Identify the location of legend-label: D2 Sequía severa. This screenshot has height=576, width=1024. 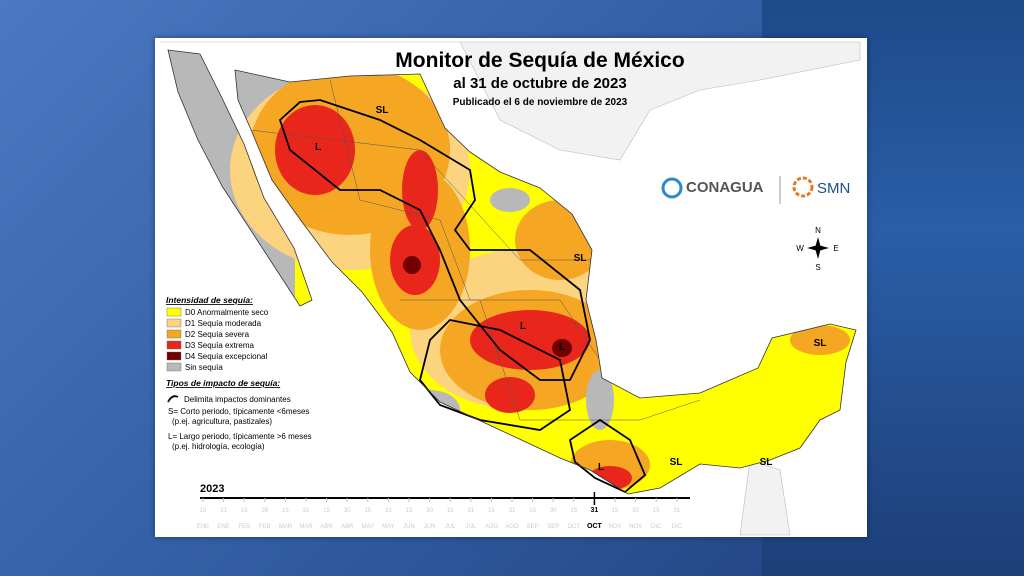
(217, 334).